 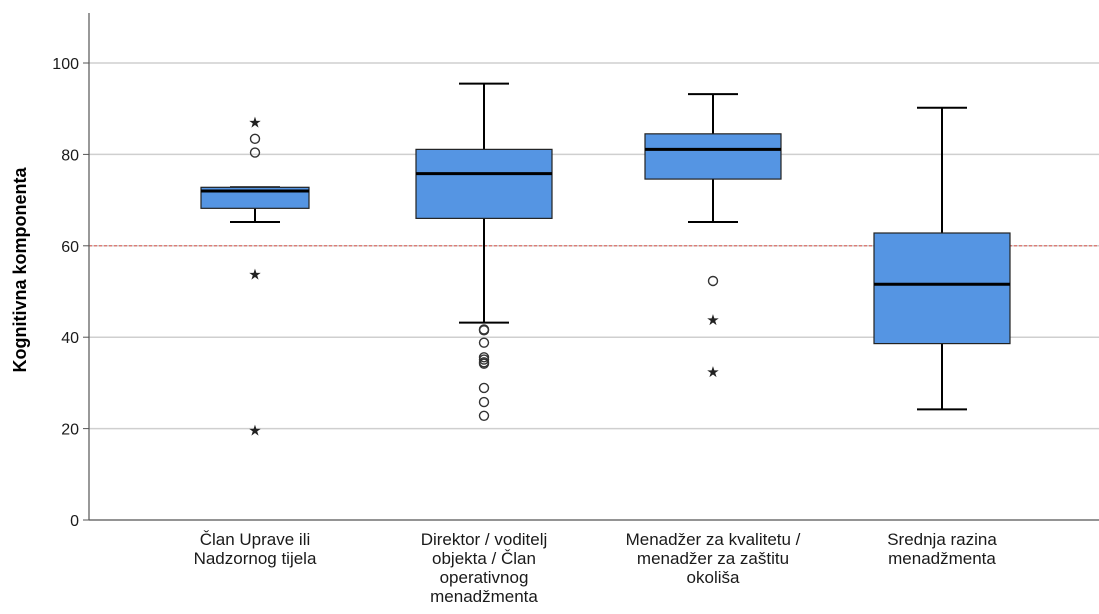 I want to click on y-axis-label: Kognitivna komponenta, so click(x=20, y=270).